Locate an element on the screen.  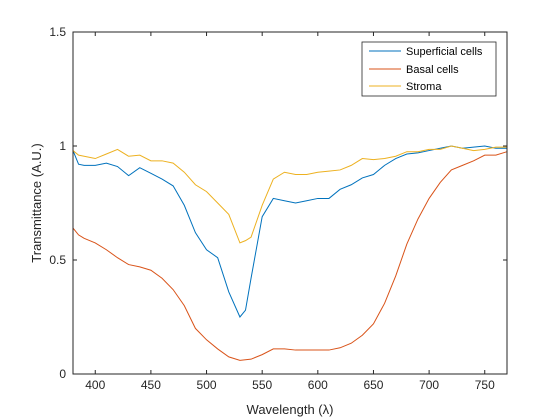
x-tick-label: 500 is located at coordinates (207, 385).